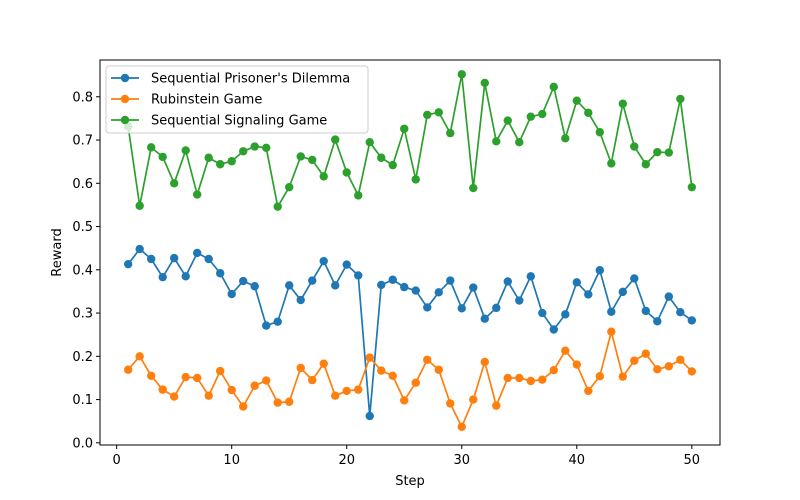  I want to click on x-tick-label: 30, so click(461, 460).